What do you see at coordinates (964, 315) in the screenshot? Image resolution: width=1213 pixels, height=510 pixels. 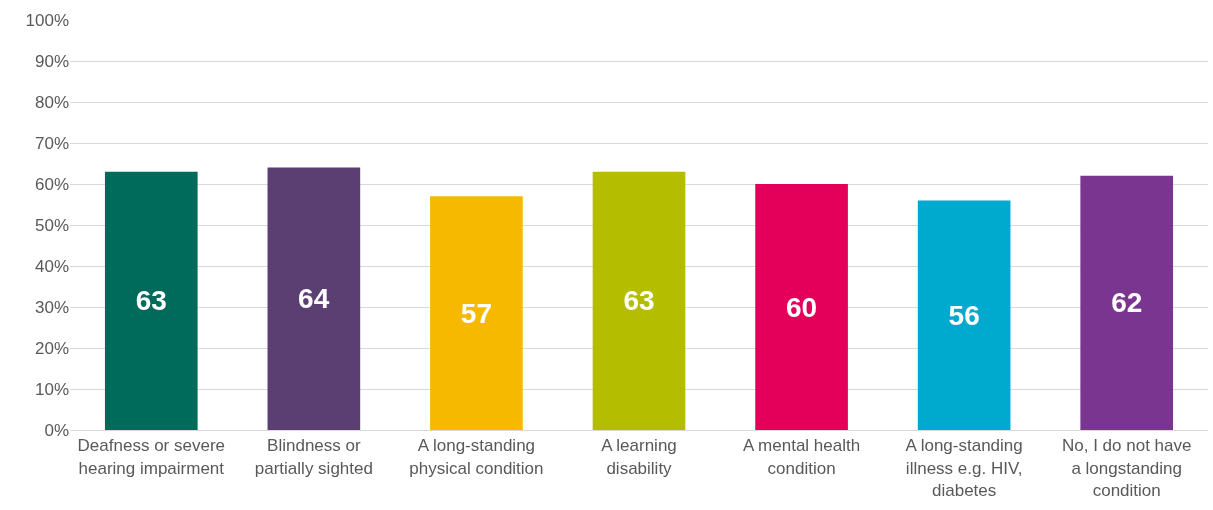 I see `data-label: 56` at bounding box center [964, 315].